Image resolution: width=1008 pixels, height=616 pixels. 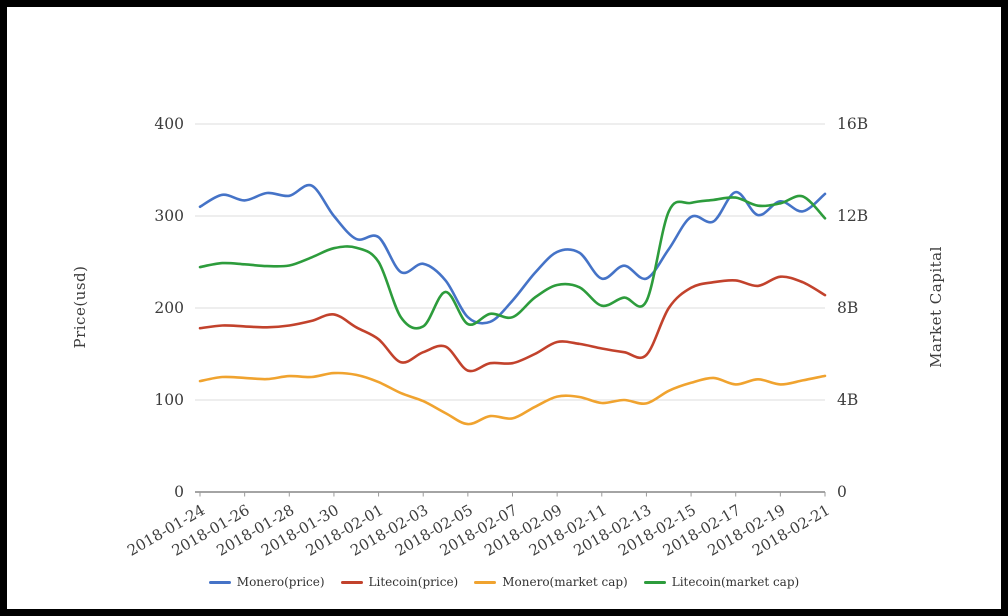 What do you see at coordinates (179, 492) in the screenshot?
I see `left-tick-label: 0` at bounding box center [179, 492].